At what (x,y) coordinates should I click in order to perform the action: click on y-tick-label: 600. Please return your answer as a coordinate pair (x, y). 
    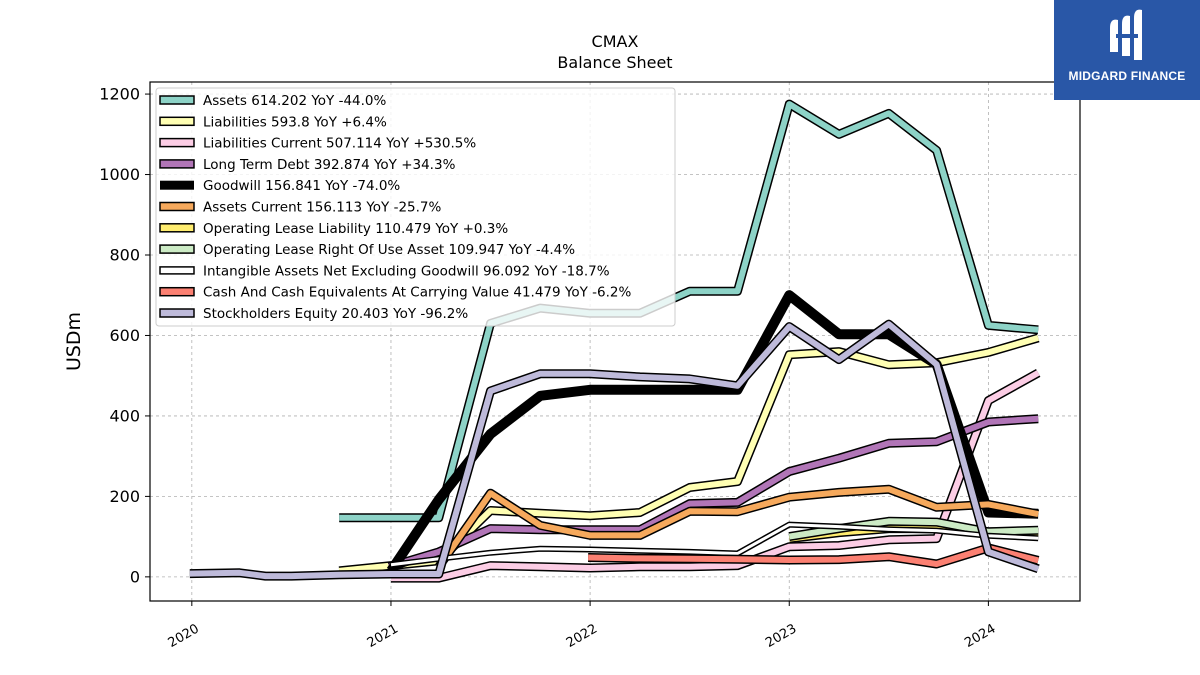
    Looking at the image, I should click on (124, 335).